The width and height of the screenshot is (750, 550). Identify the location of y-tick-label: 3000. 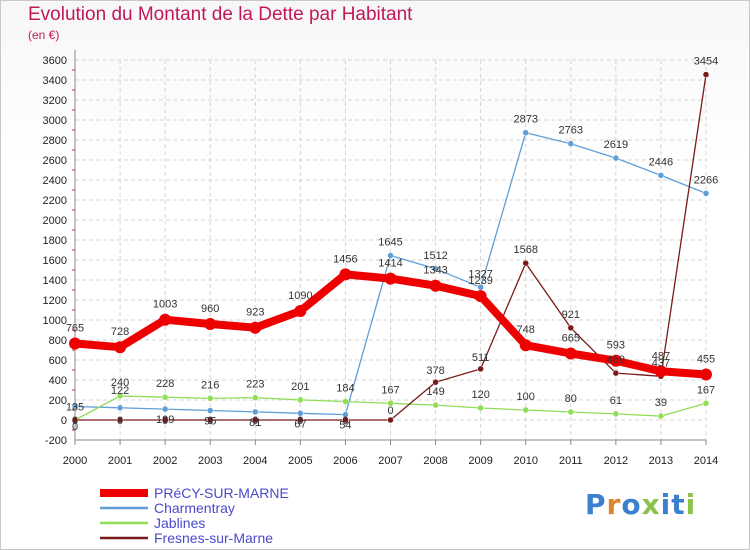
(55, 121).